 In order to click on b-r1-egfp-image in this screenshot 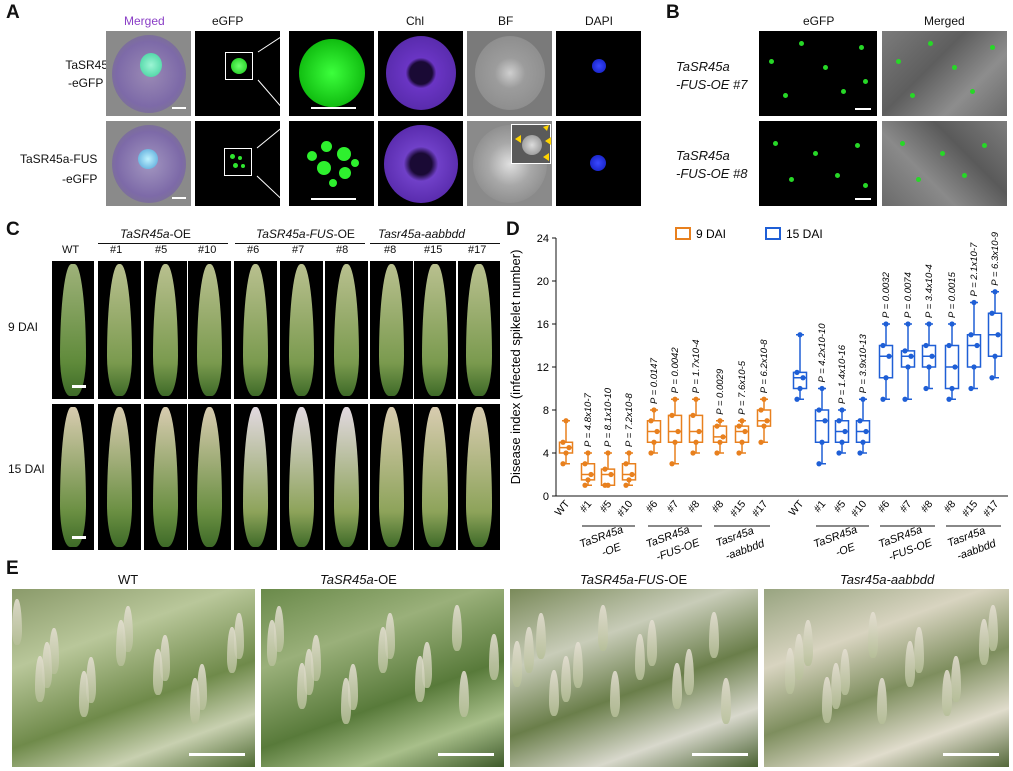, I will do `click(818, 73)`.